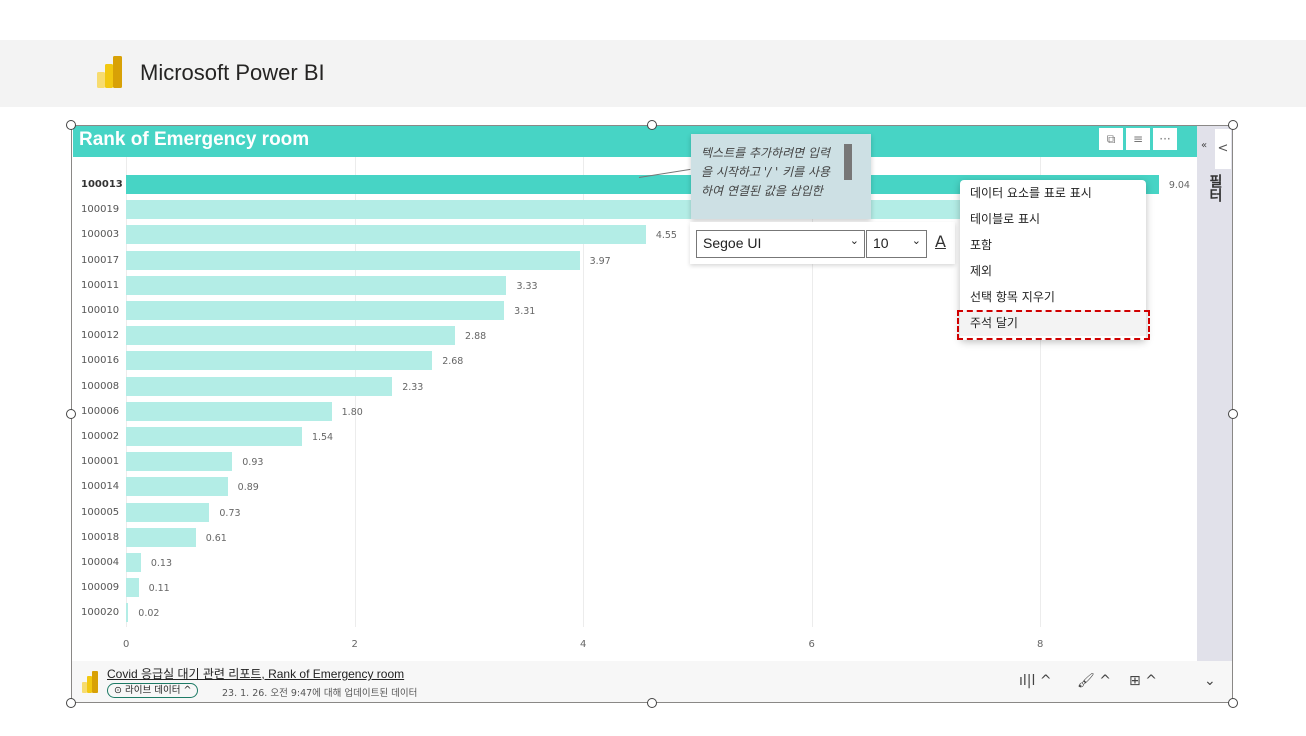 This screenshot has width=1306, height=736. I want to click on font-size-value: 10, so click(881, 243).